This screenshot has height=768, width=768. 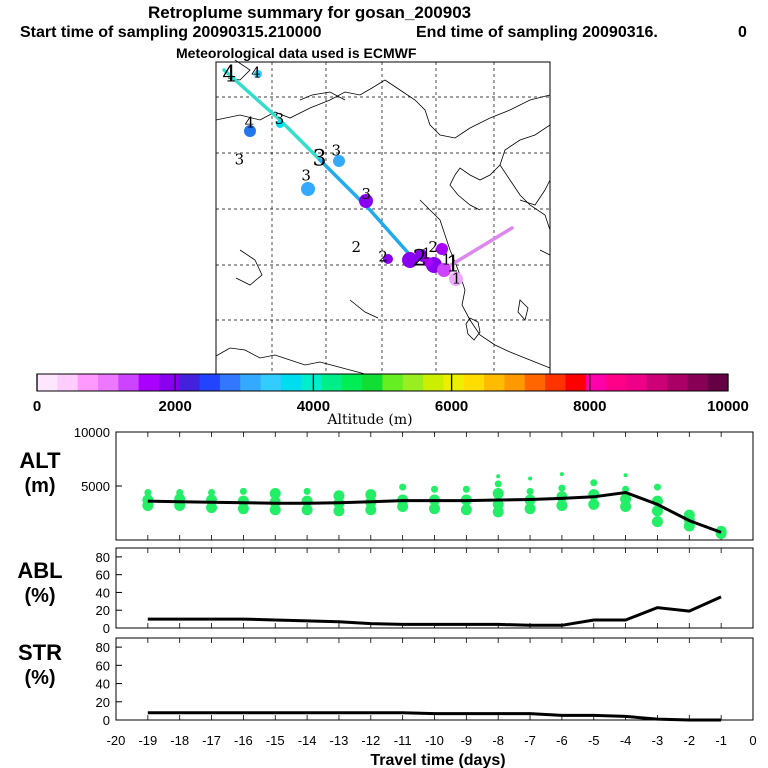 What do you see at coordinates (103, 665) in the screenshot?
I see `y-tick-label: 60` at bounding box center [103, 665].